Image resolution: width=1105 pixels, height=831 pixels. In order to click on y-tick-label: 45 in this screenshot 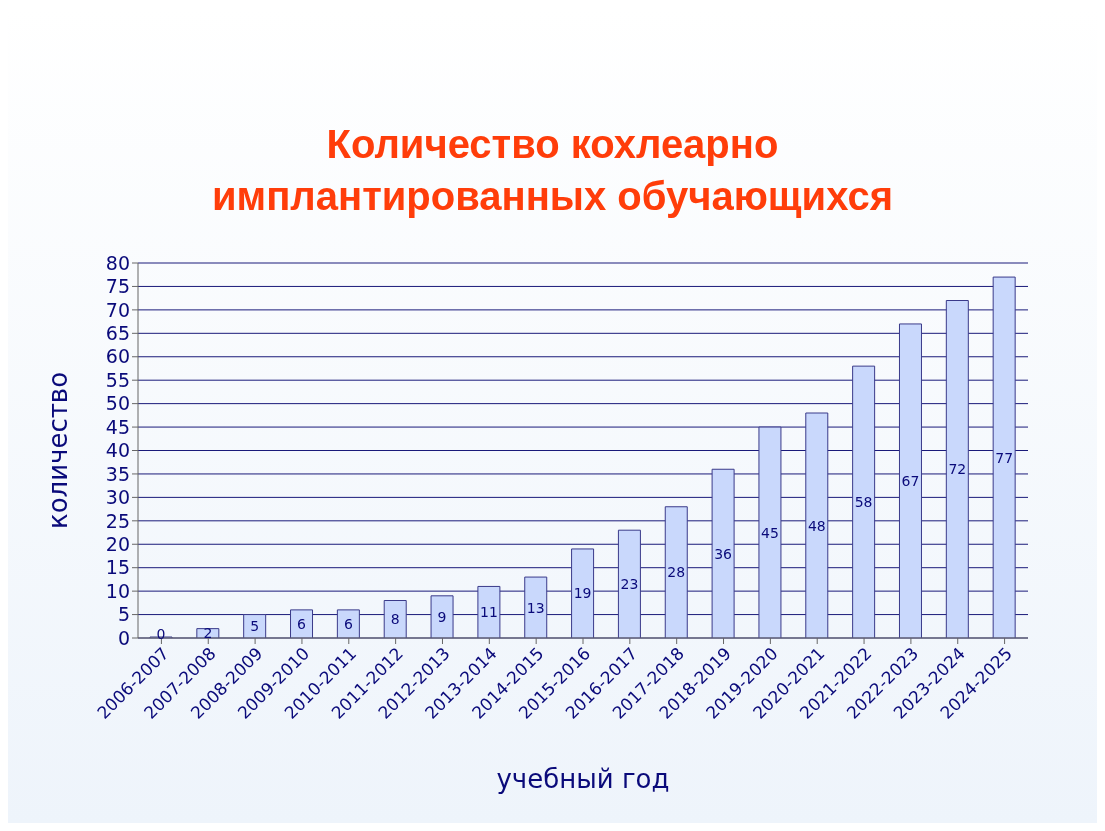, I will do `click(117, 426)`.